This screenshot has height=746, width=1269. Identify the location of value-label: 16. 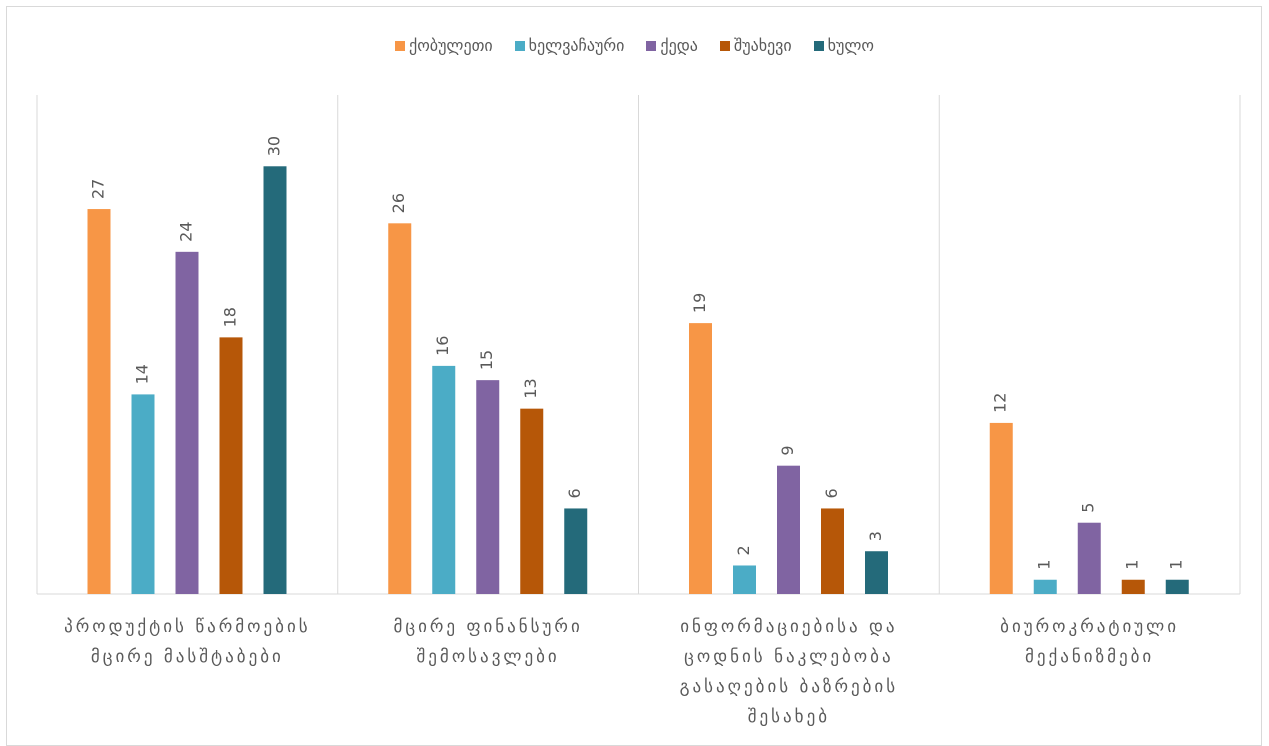
(442, 346).